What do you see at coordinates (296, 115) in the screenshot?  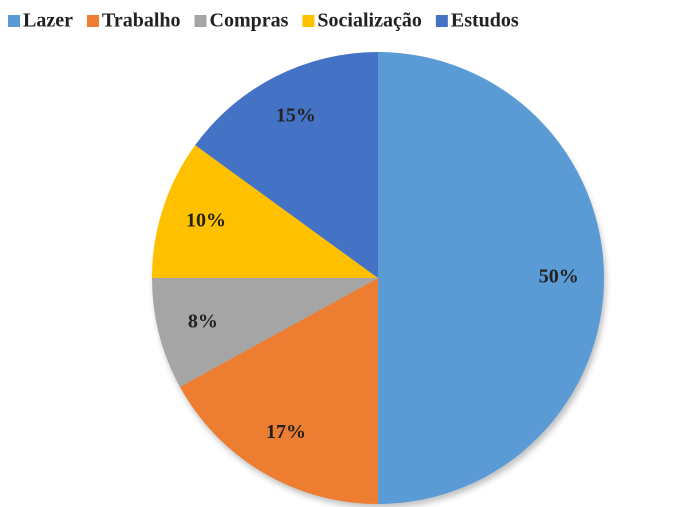 I see `data-label: 15%` at bounding box center [296, 115].